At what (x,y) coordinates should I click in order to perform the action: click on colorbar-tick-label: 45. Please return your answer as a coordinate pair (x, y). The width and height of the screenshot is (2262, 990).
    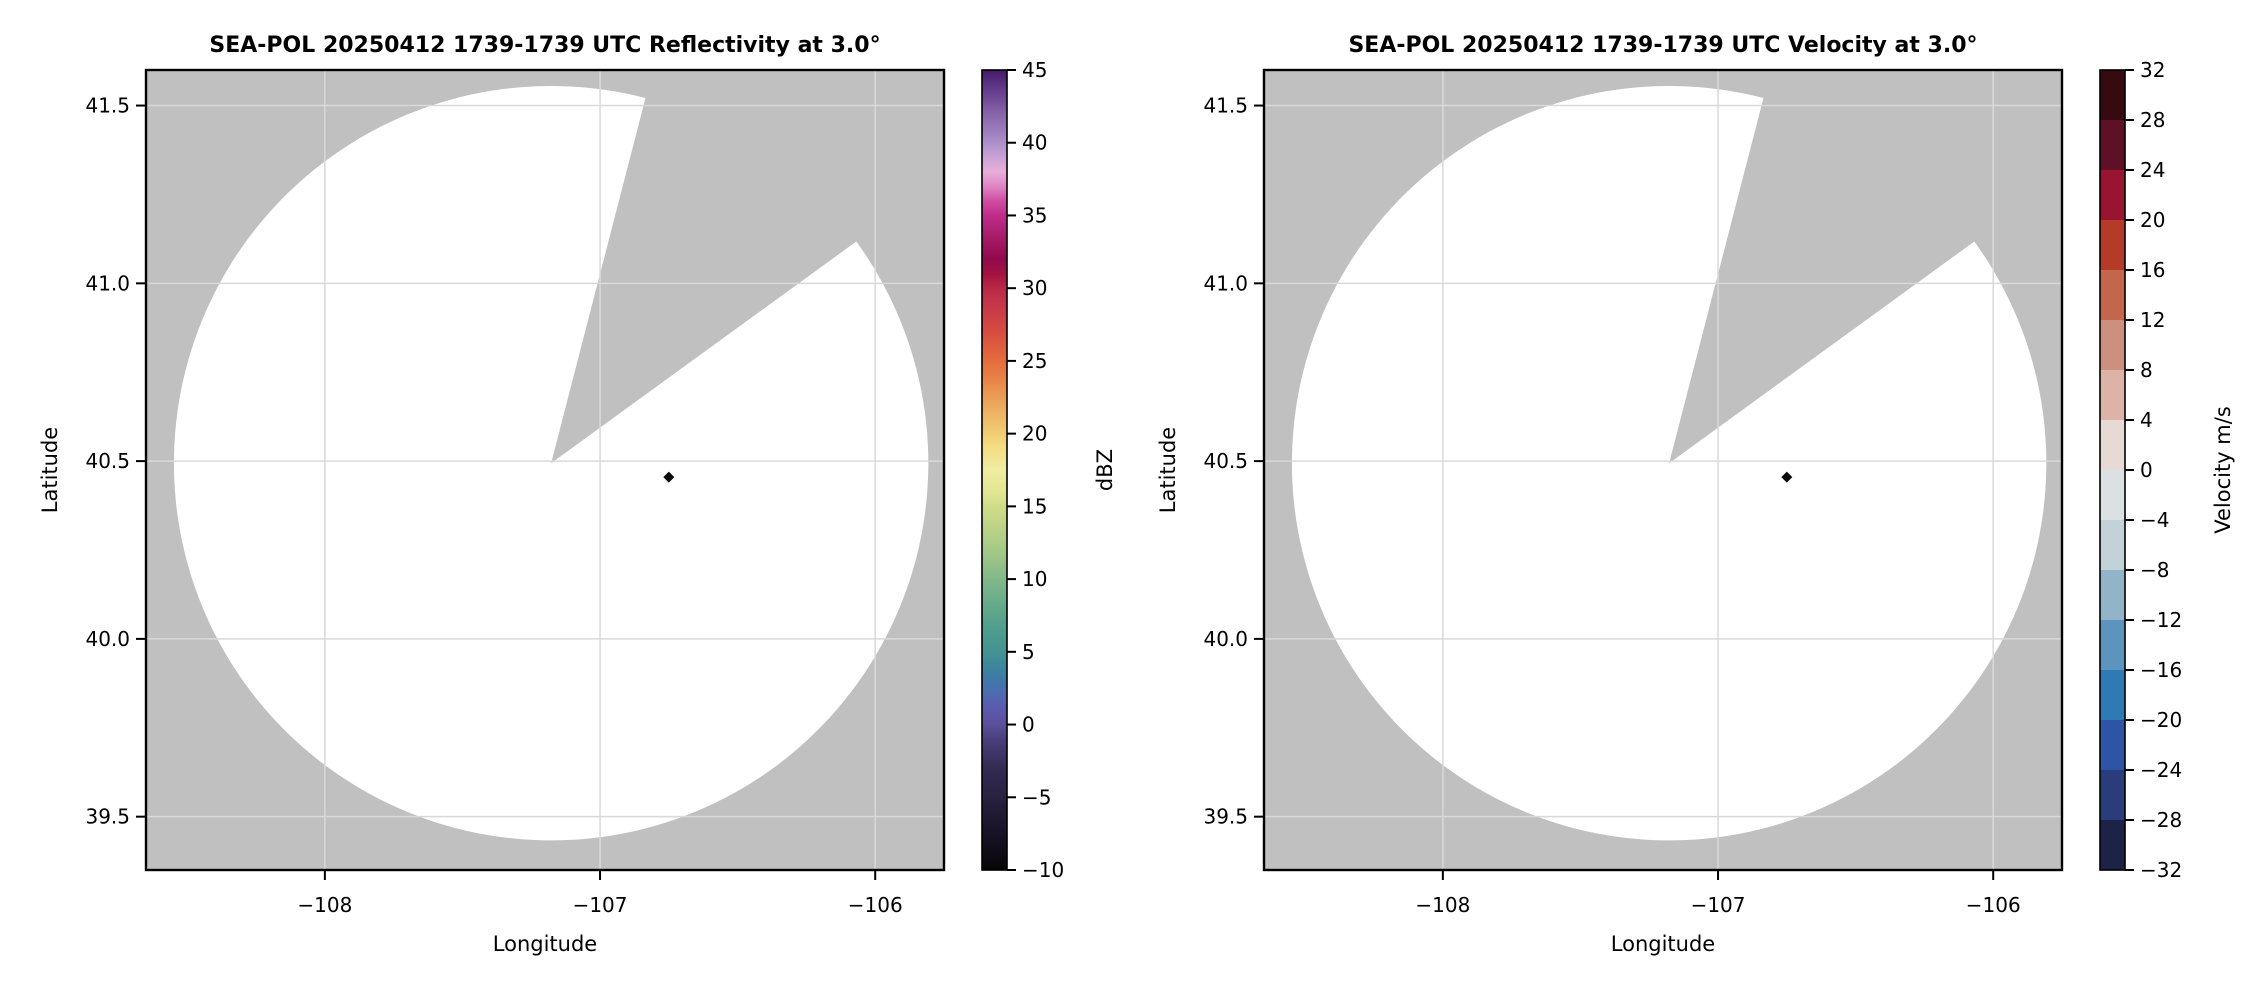
    Looking at the image, I should click on (1034, 70).